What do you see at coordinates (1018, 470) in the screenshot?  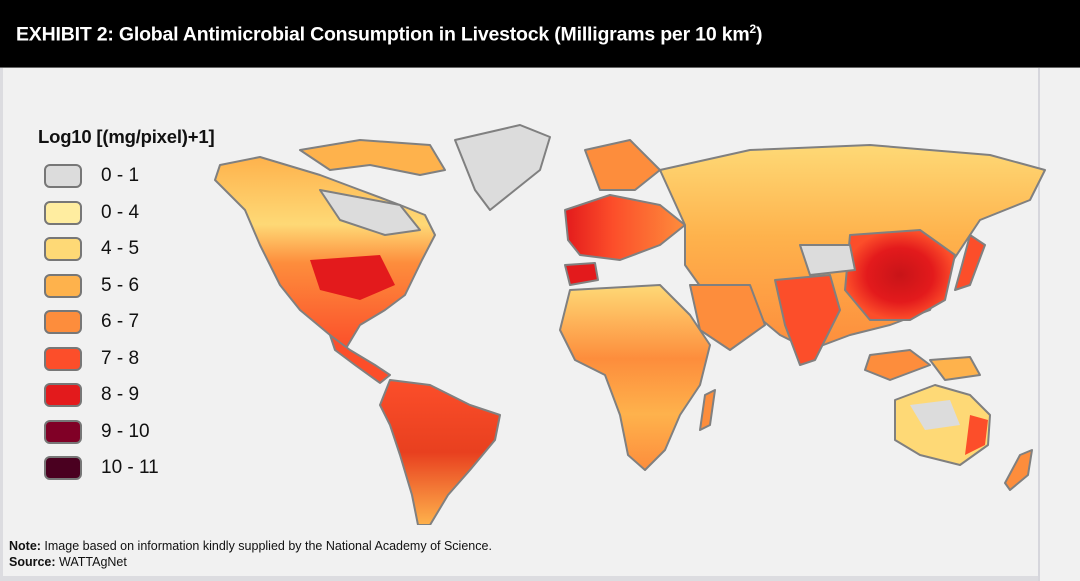 I see `new-zealand` at bounding box center [1018, 470].